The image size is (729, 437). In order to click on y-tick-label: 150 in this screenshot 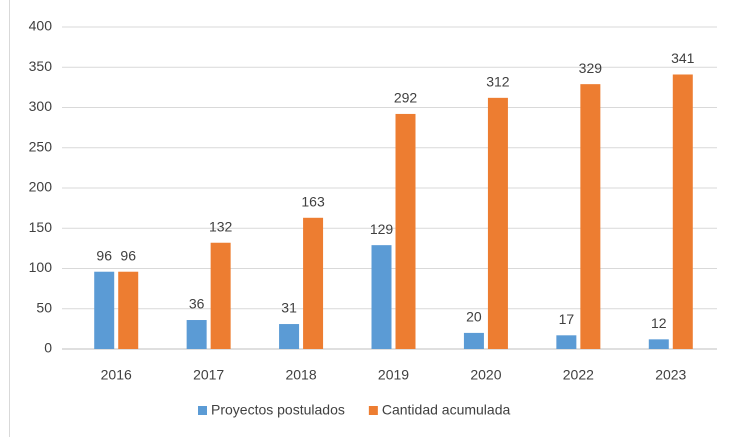, I will do `click(41, 227)`.